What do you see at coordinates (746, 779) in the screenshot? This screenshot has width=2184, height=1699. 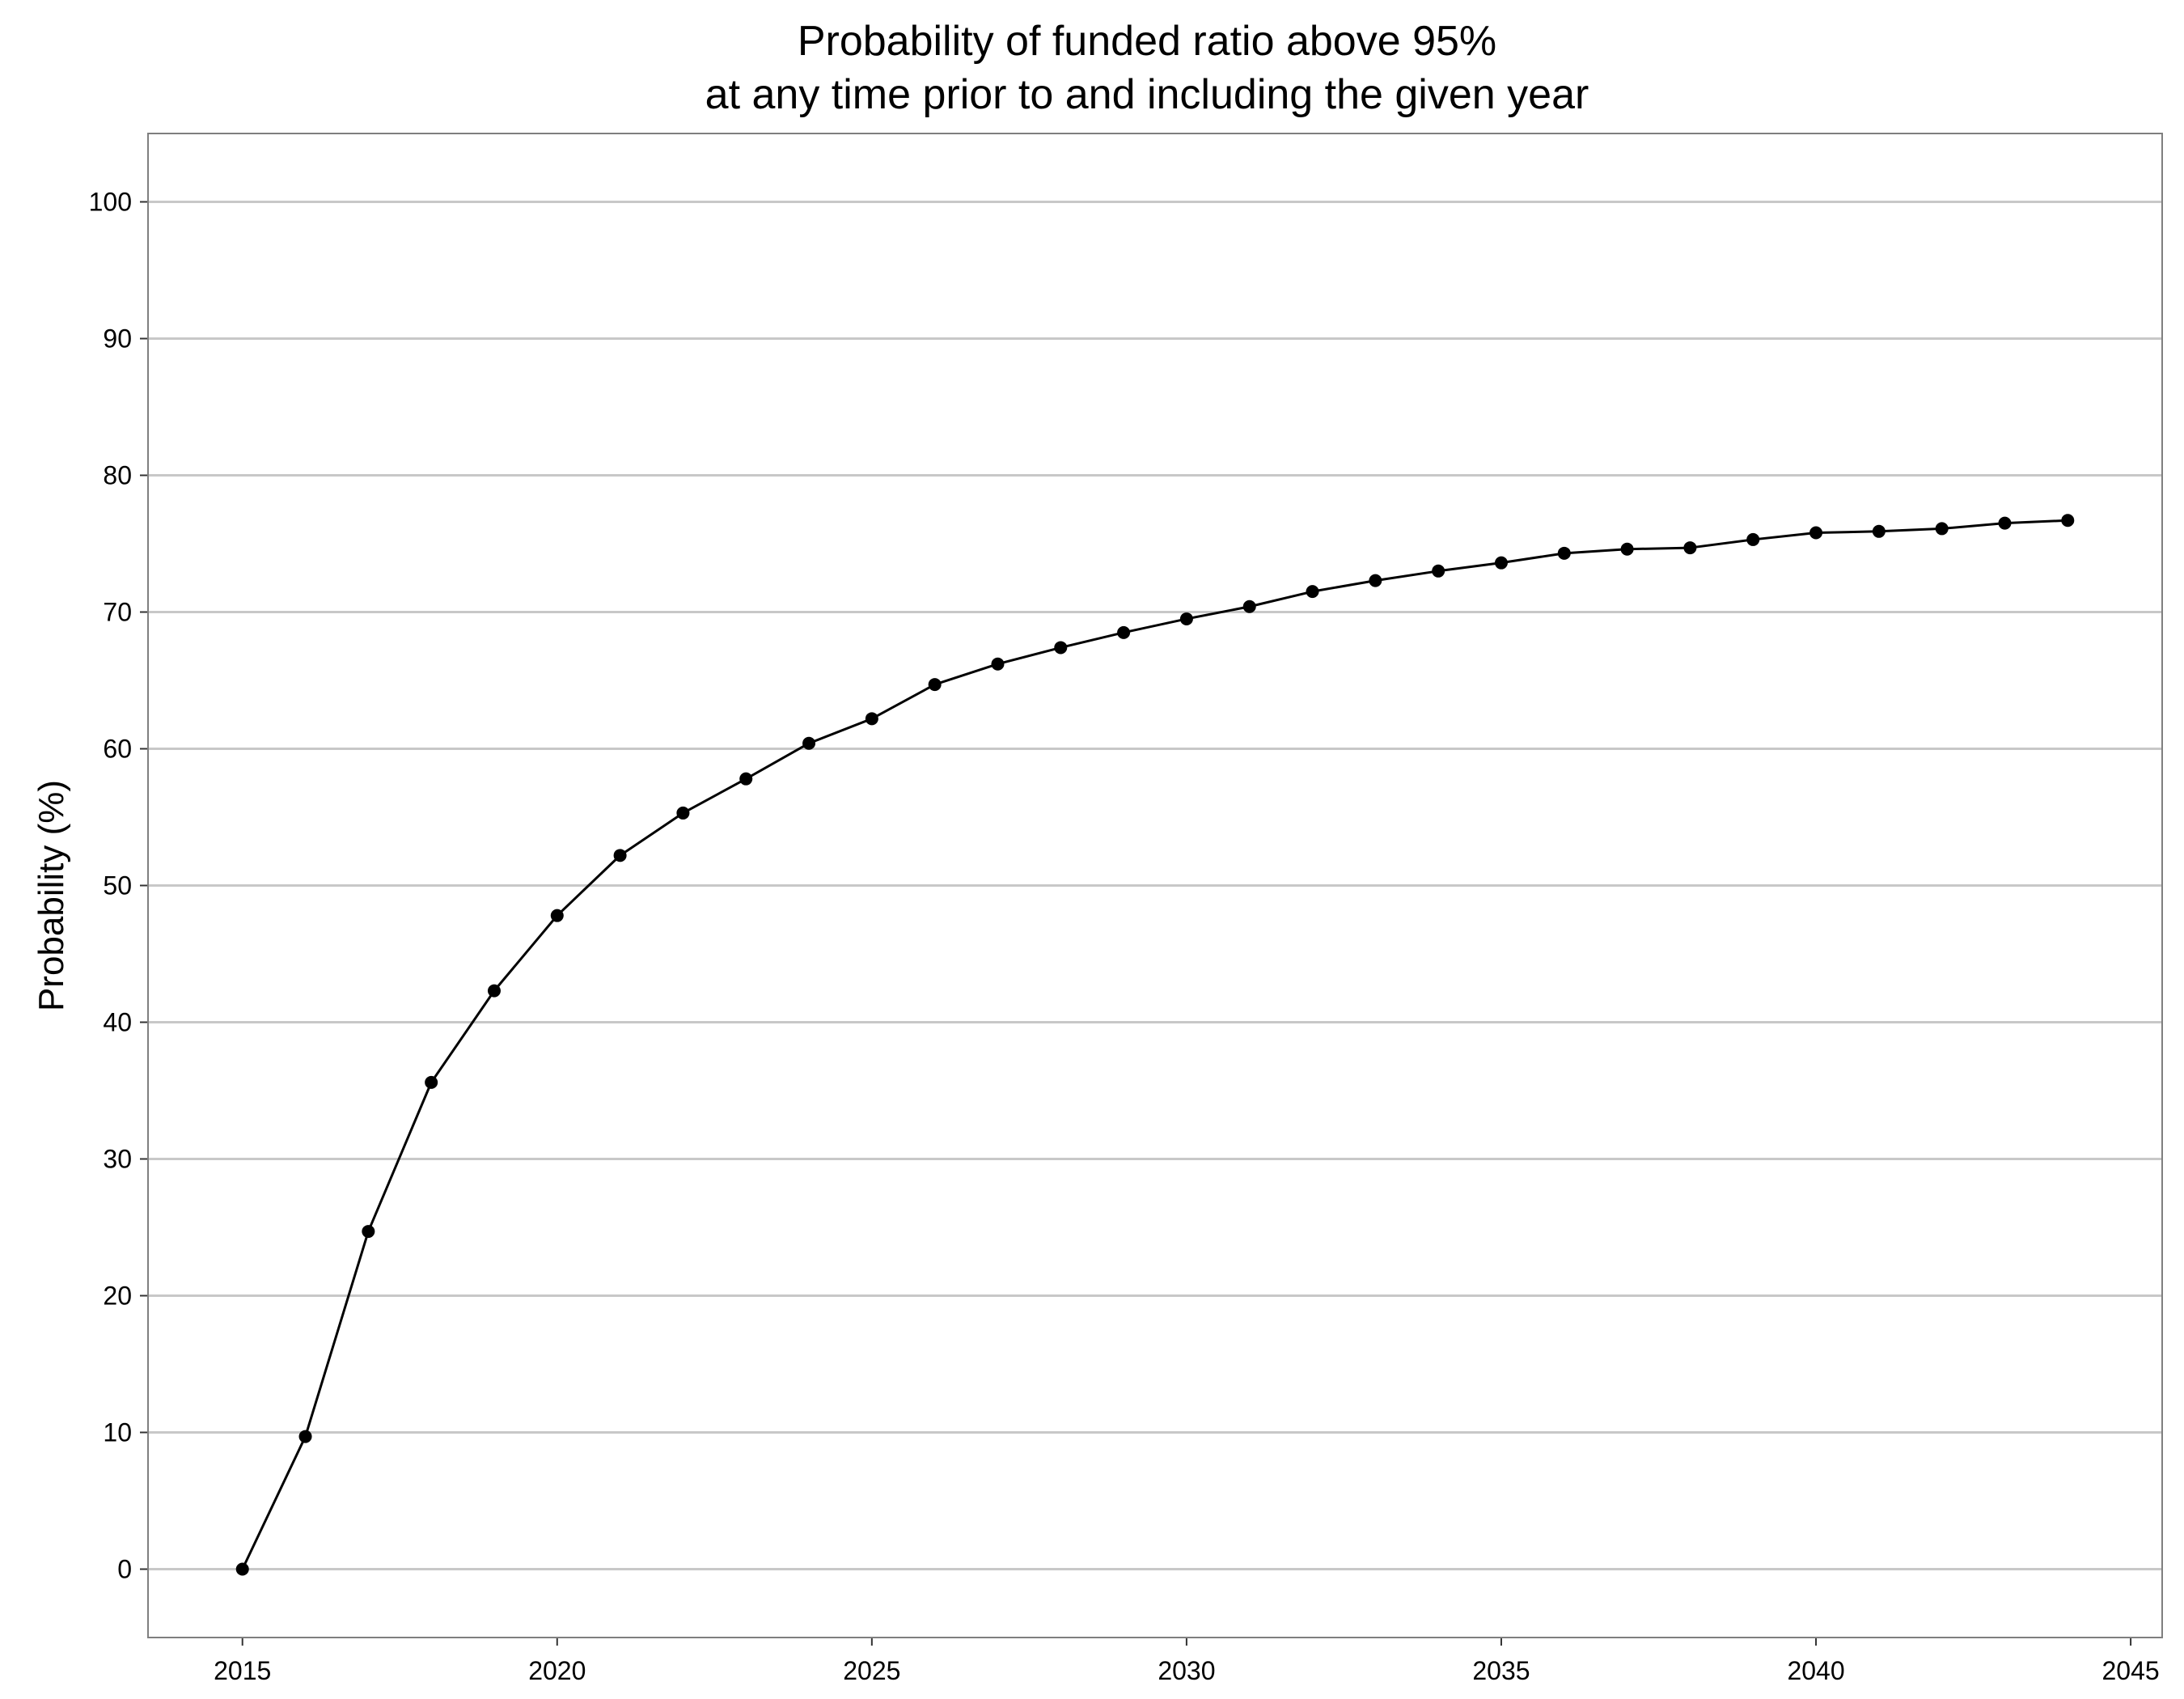 I see `data-point-2023` at bounding box center [746, 779].